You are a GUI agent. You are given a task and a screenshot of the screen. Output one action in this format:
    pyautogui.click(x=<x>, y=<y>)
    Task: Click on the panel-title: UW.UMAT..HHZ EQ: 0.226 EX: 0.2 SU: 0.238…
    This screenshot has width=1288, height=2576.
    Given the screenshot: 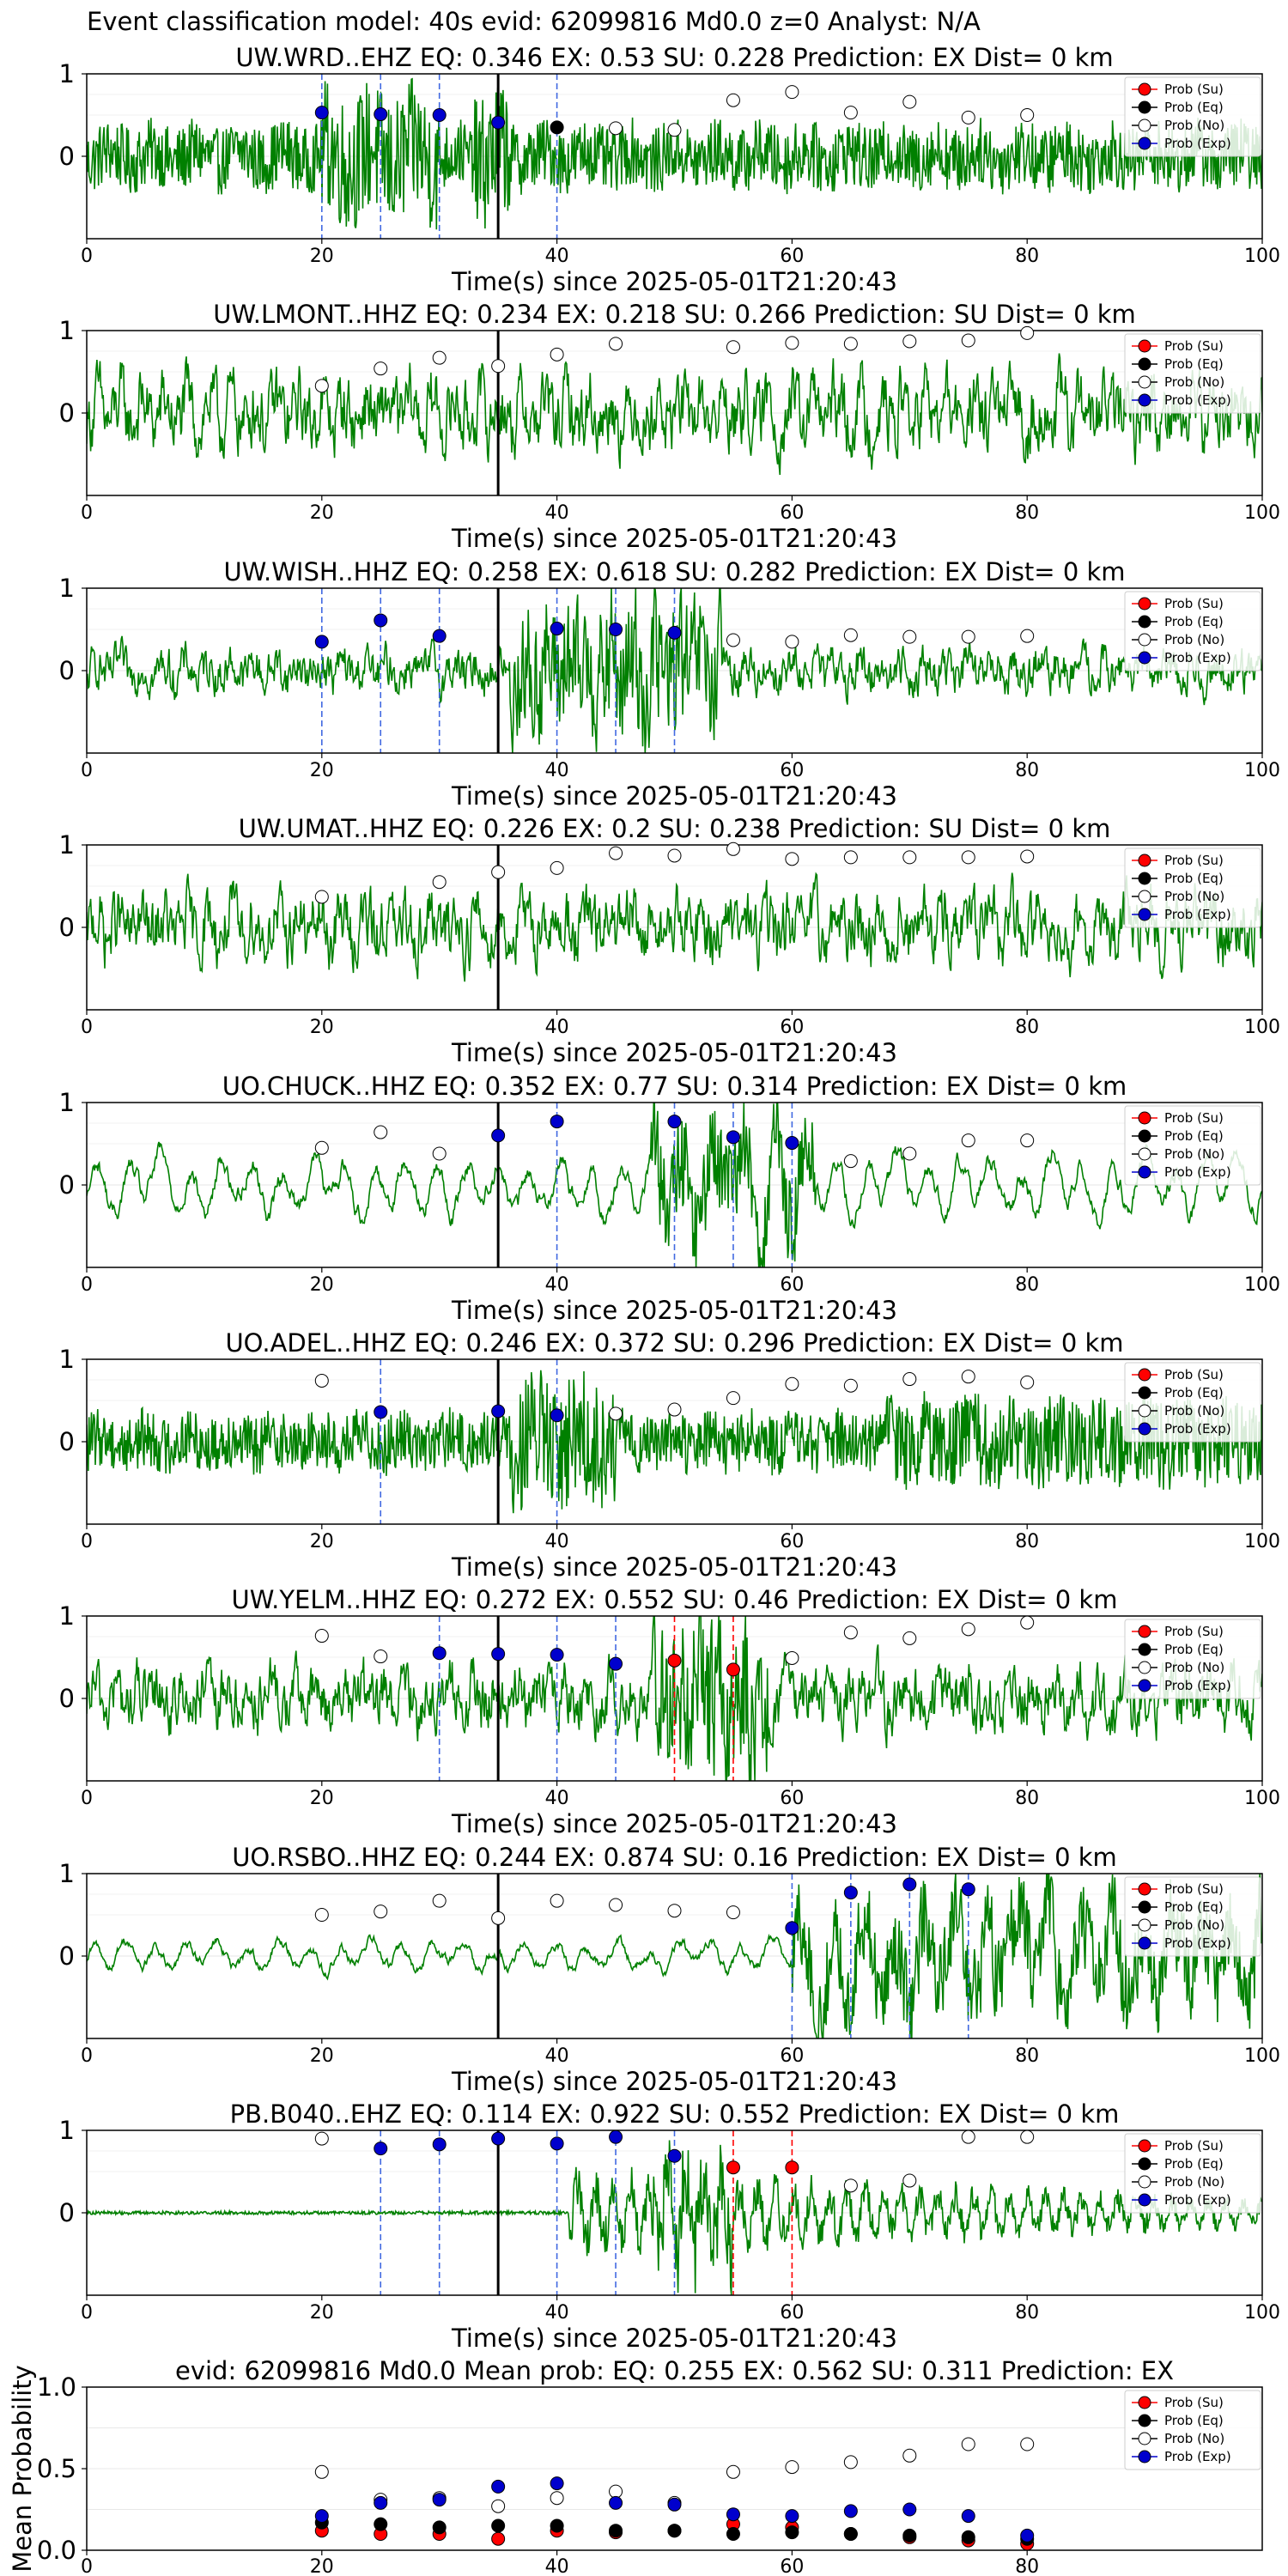 What is the action you would take?
    pyautogui.click(x=675, y=828)
    